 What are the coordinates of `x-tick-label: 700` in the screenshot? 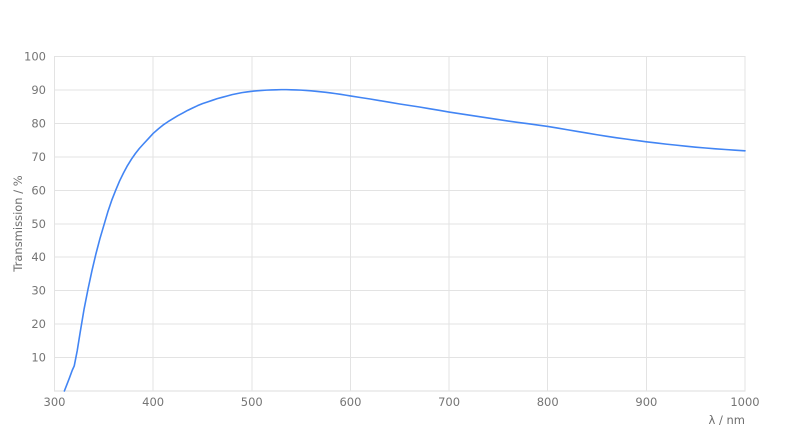 It's located at (449, 402).